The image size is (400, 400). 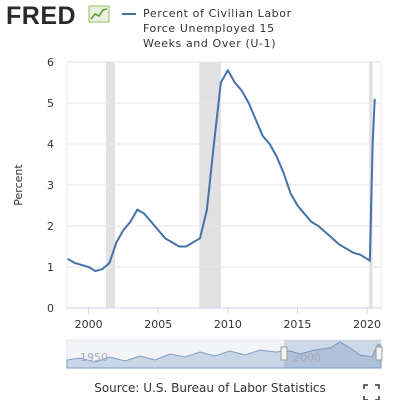 What do you see at coordinates (50, 267) in the screenshot?
I see `y-tick-label: 1` at bounding box center [50, 267].